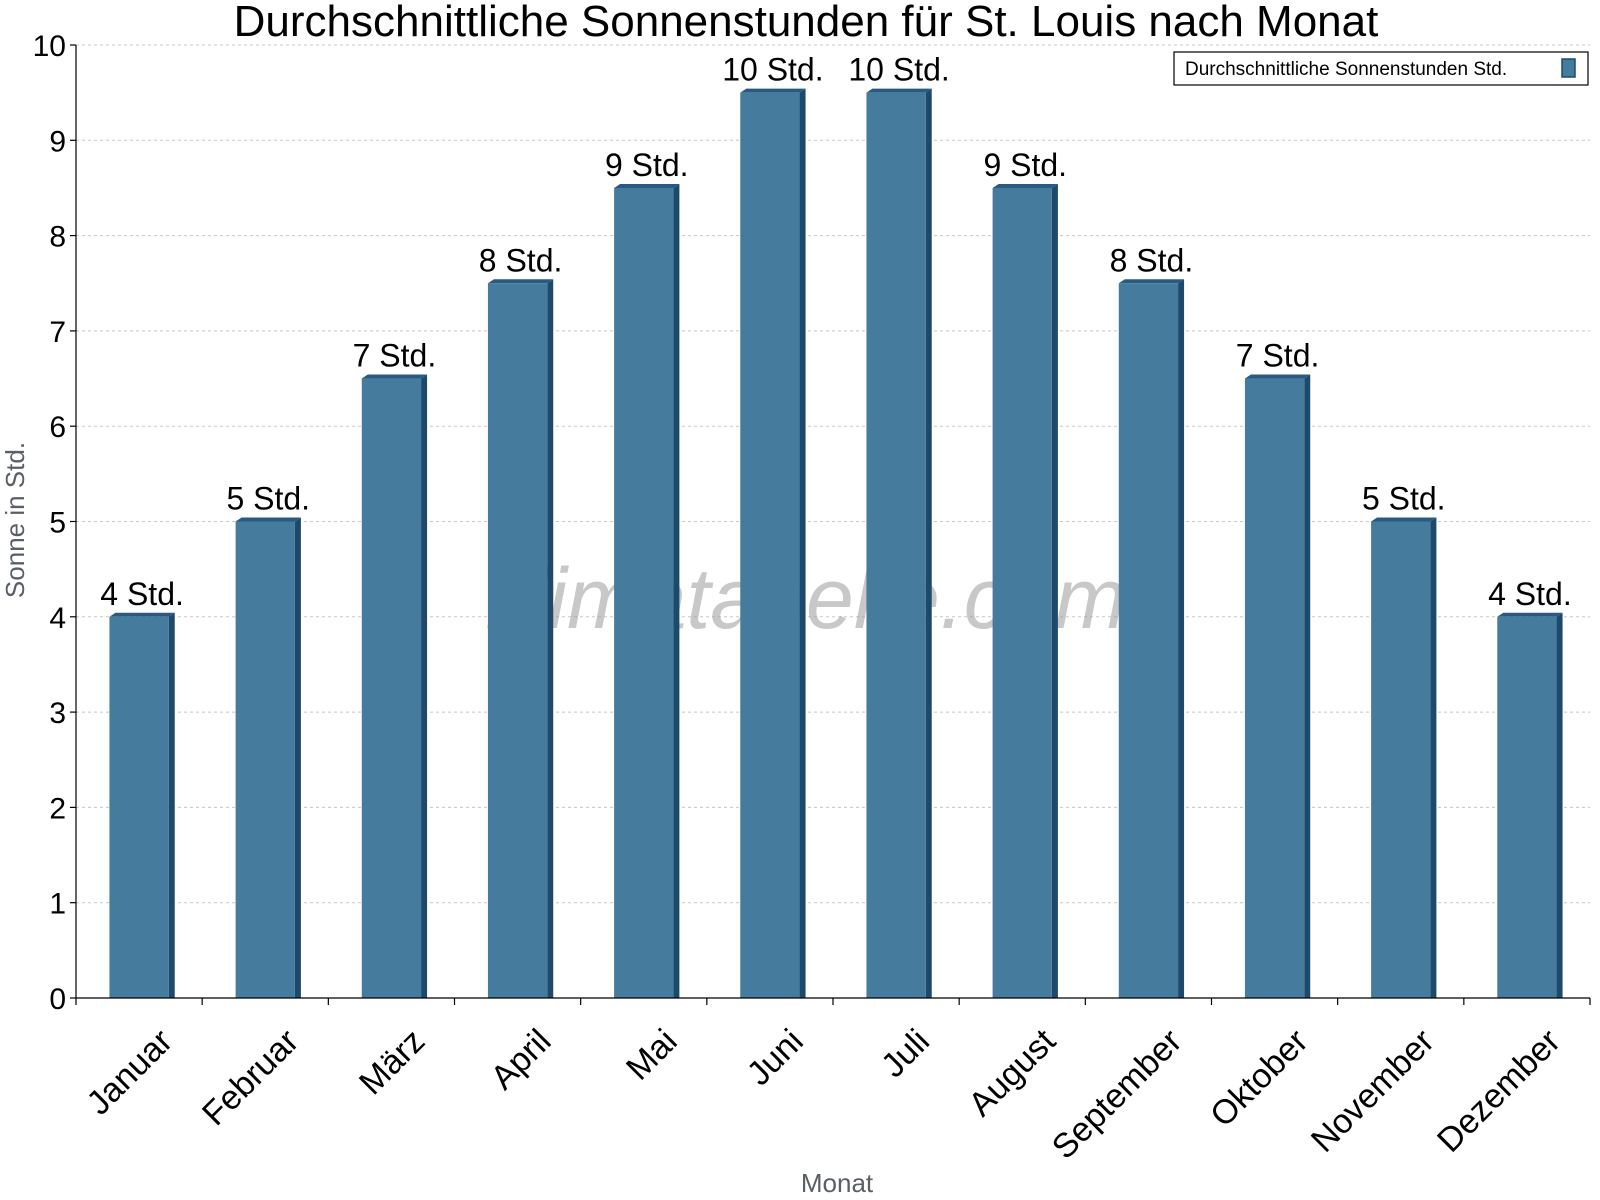  What do you see at coordinates (1499, 1091) in the screenshot?
I see `x-tick-label: Dezember` at bounding box center [1499, 1091].